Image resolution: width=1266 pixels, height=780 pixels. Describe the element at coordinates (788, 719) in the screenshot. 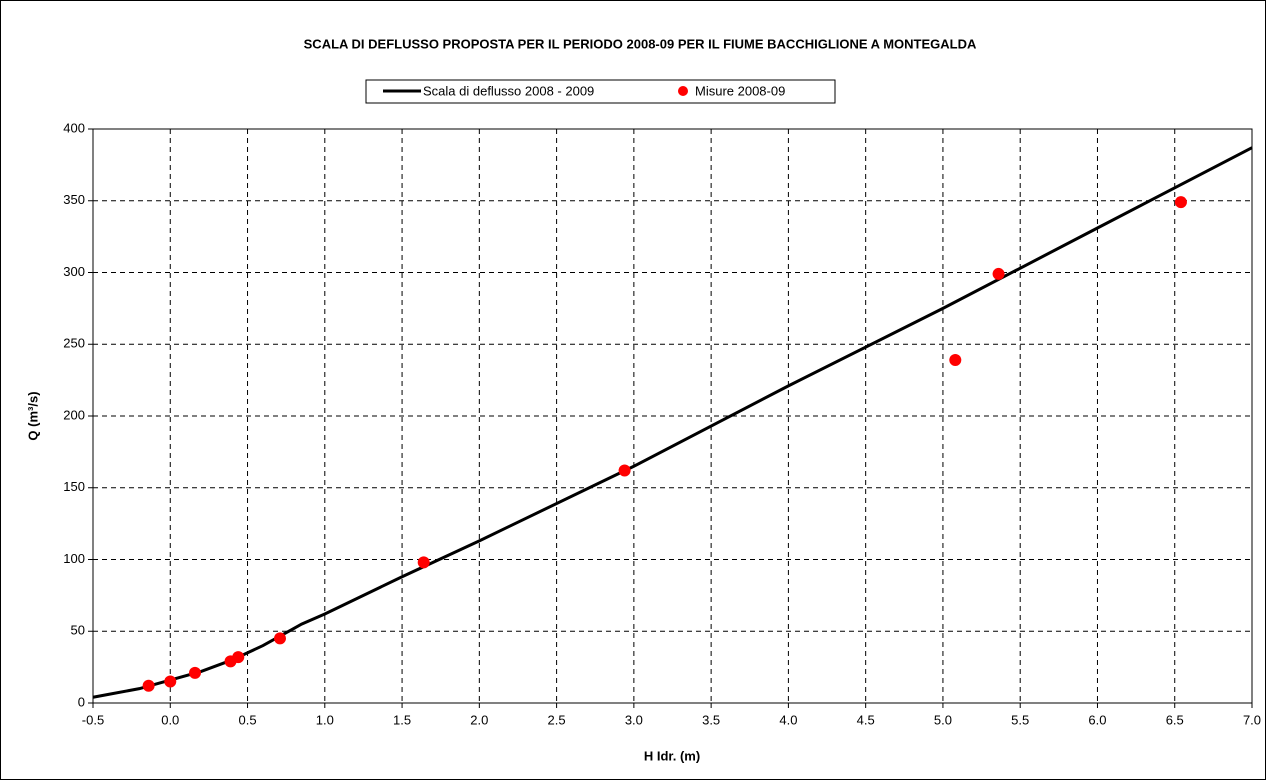

I see `x-tick-label: 4.0` at that location.